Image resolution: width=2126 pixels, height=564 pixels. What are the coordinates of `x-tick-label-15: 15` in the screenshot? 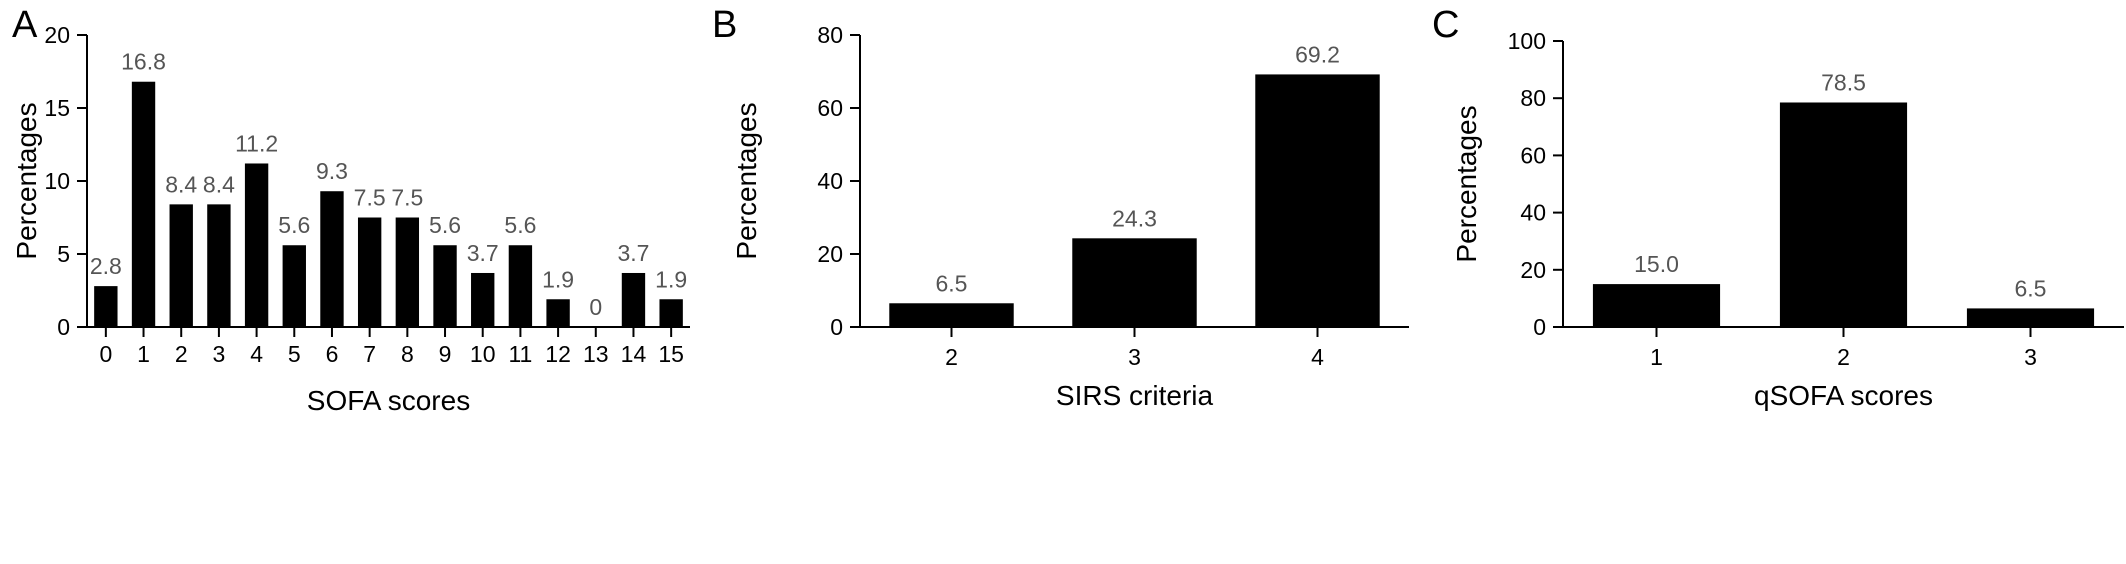 It's located at (671, 354).